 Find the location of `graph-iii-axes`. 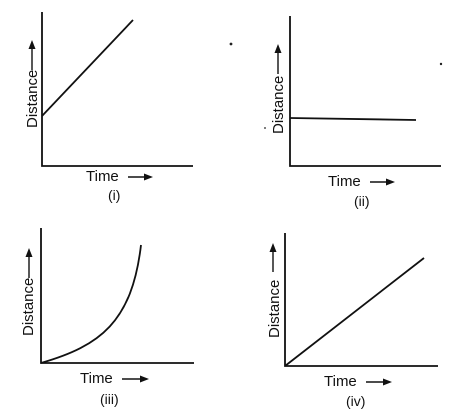

graph-iii-axes is located at coordinates (117, 296).